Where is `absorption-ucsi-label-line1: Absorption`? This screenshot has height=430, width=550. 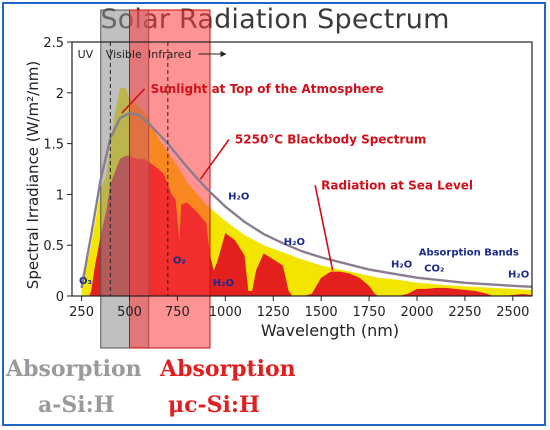
absorption-ucsi-label-line1: Absorption is located at coordinates (228, 369).